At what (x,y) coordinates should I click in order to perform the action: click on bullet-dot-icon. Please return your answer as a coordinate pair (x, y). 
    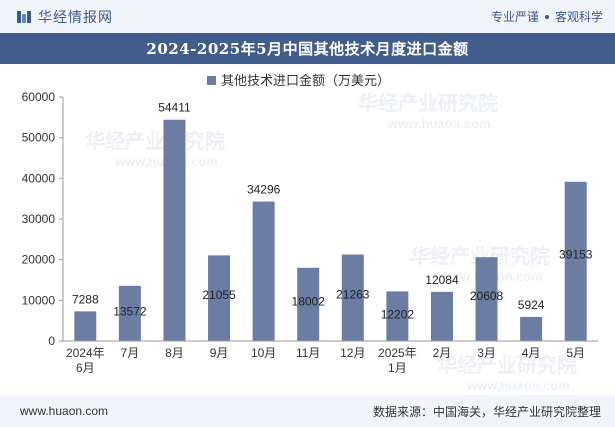
    Looking at the image, I should click on (546, 16).